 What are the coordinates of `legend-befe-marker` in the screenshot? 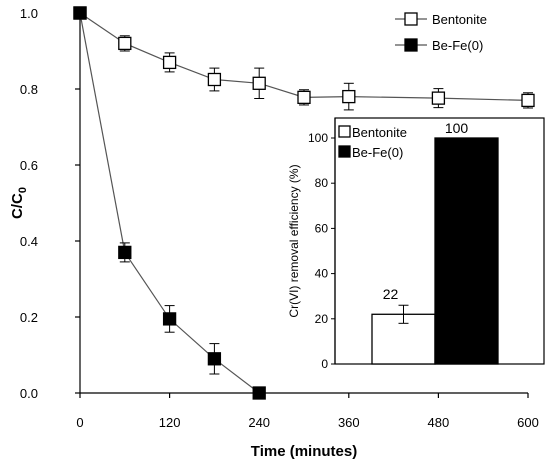 It's located at (411, 45).